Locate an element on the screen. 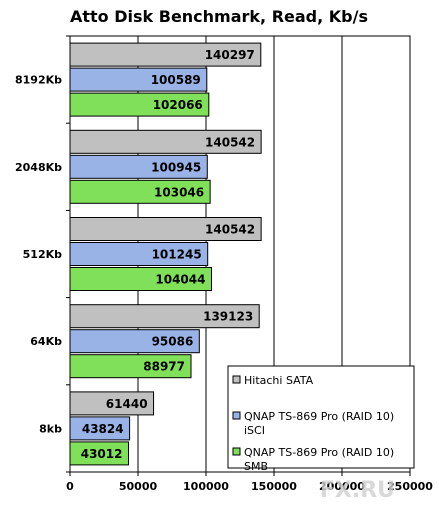  chart-title: Atto Disk Benchmark, Read, Kb/s is located at coordinates (219, 16).